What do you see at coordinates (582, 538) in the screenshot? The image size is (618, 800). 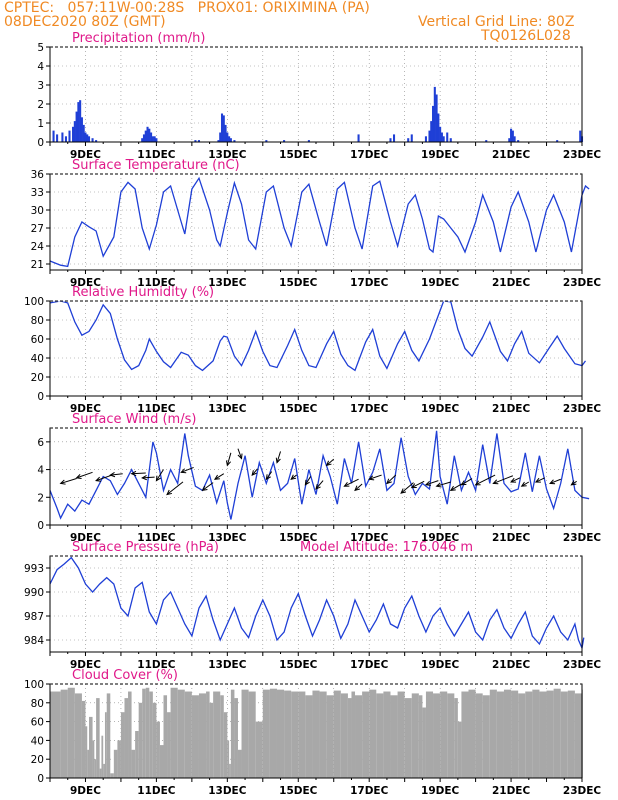 I see `wind-xtick-label: 23DEC` at bounding box center [582, 538].